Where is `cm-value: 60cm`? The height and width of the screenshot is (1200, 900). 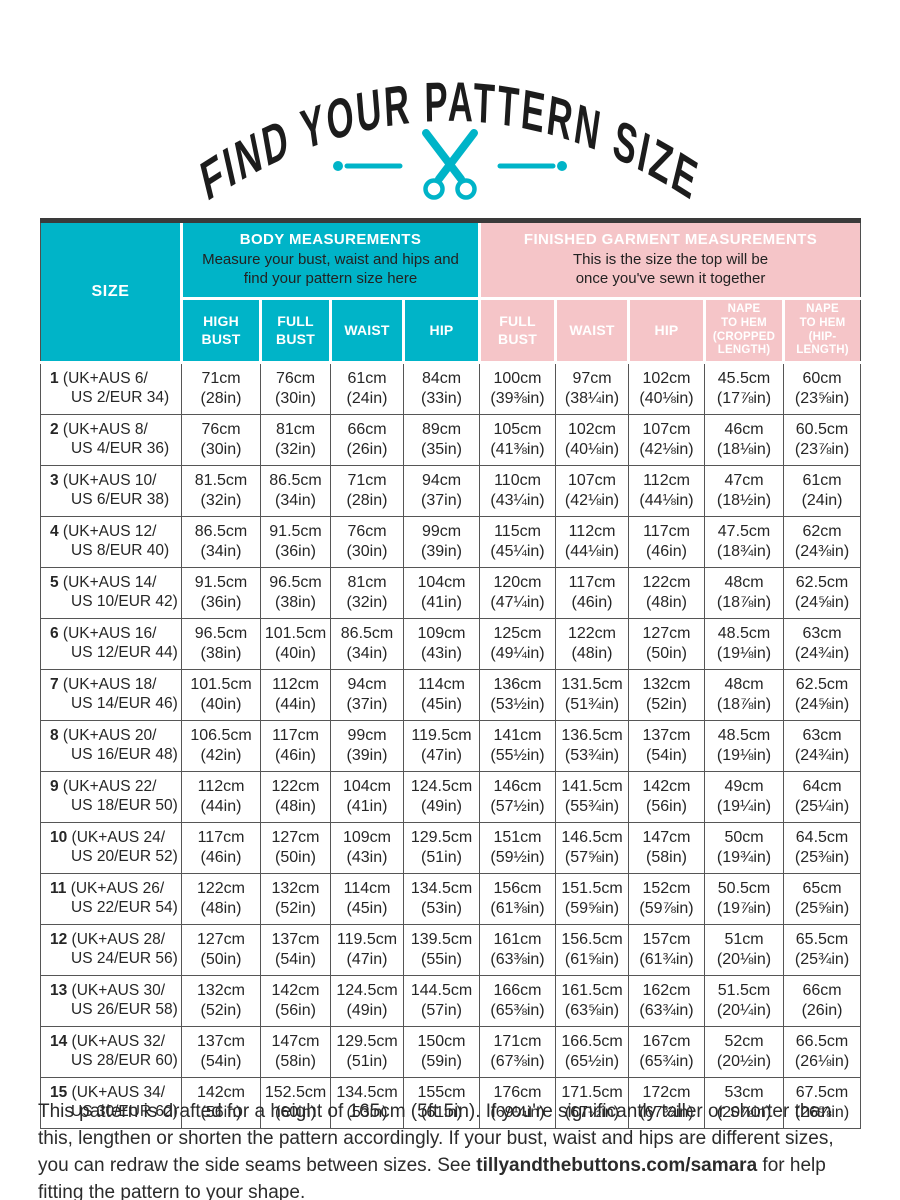 cm-value: 60cm is located at coordinates (822, 379).